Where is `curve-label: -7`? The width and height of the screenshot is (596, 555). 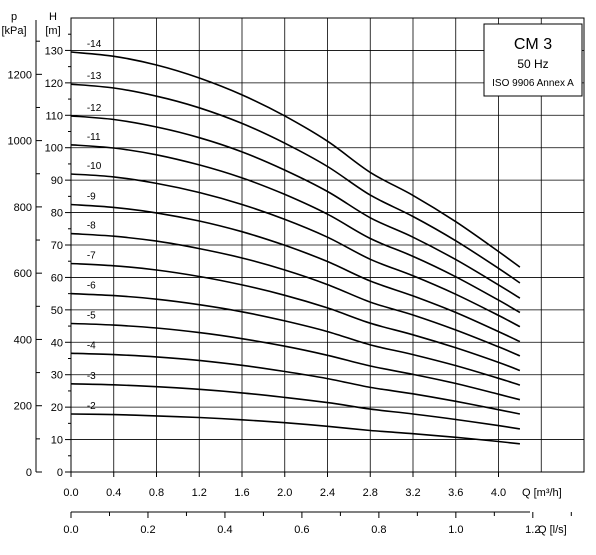
curve-label: -7 is located at coordinates (91, 255).